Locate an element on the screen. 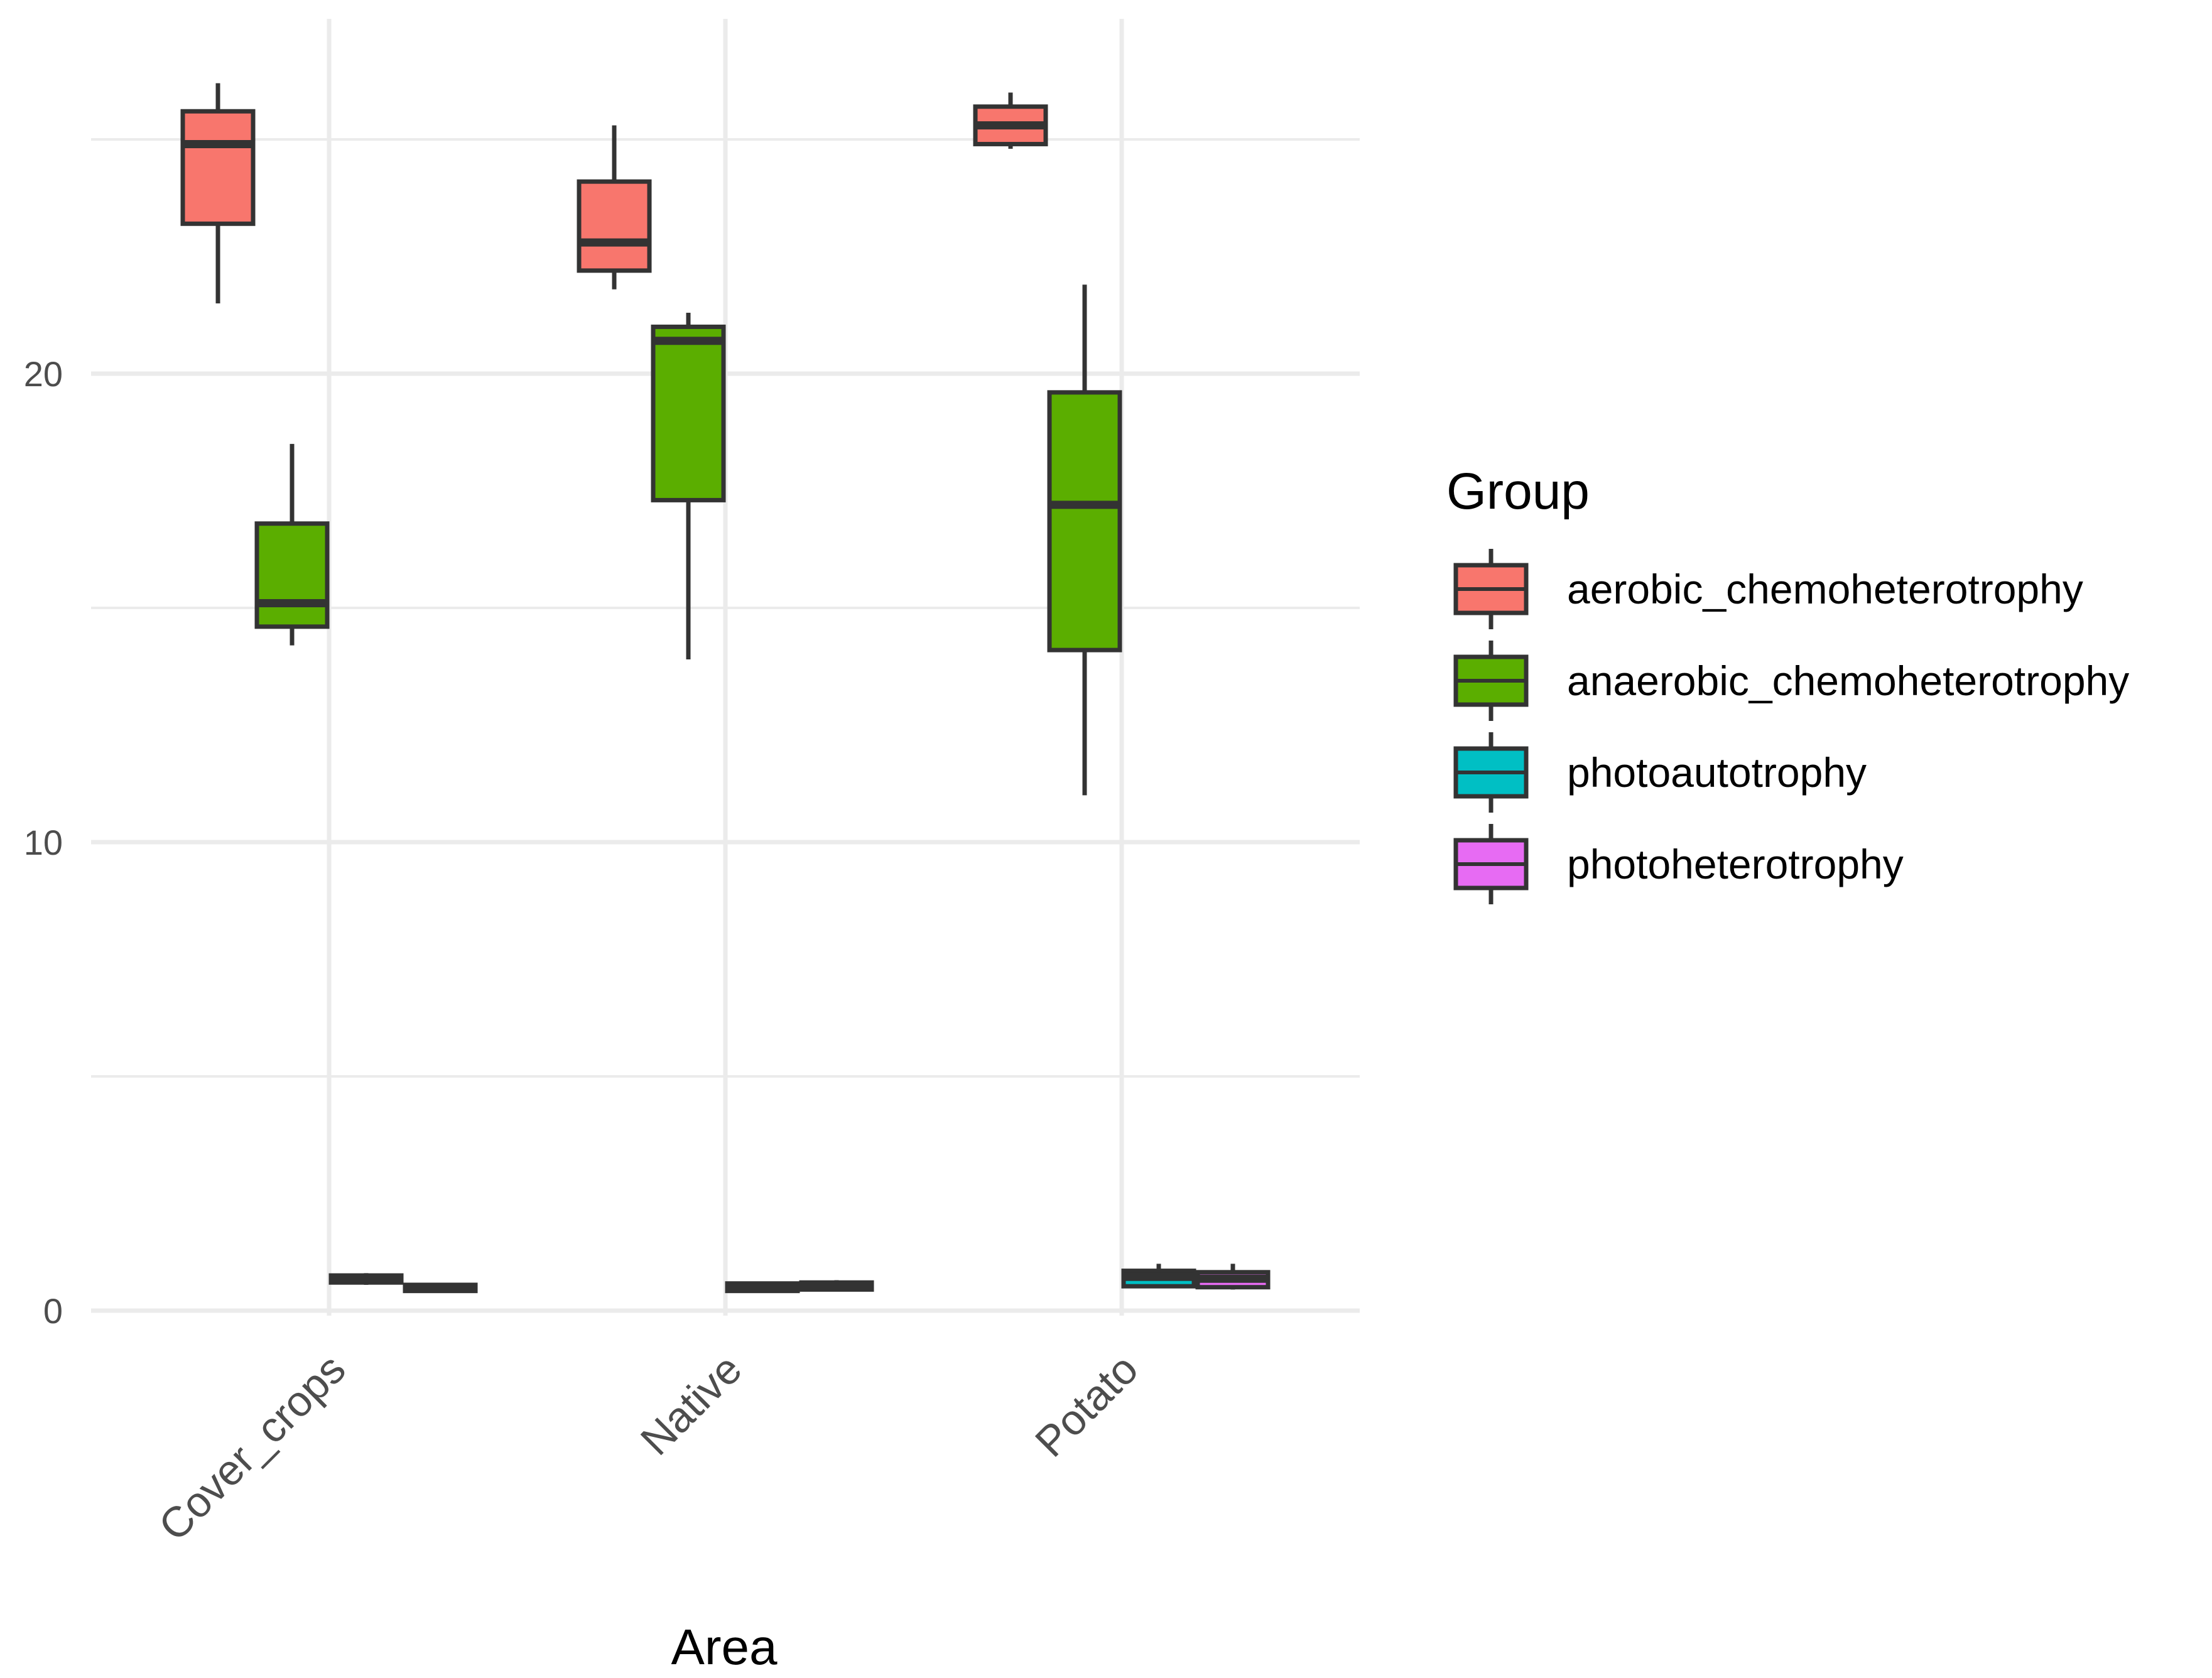  legend-item-anaerobic_chemoheterotrophy: anaerobic_chemoheterotrophy is located at coordinates (1791, 681).